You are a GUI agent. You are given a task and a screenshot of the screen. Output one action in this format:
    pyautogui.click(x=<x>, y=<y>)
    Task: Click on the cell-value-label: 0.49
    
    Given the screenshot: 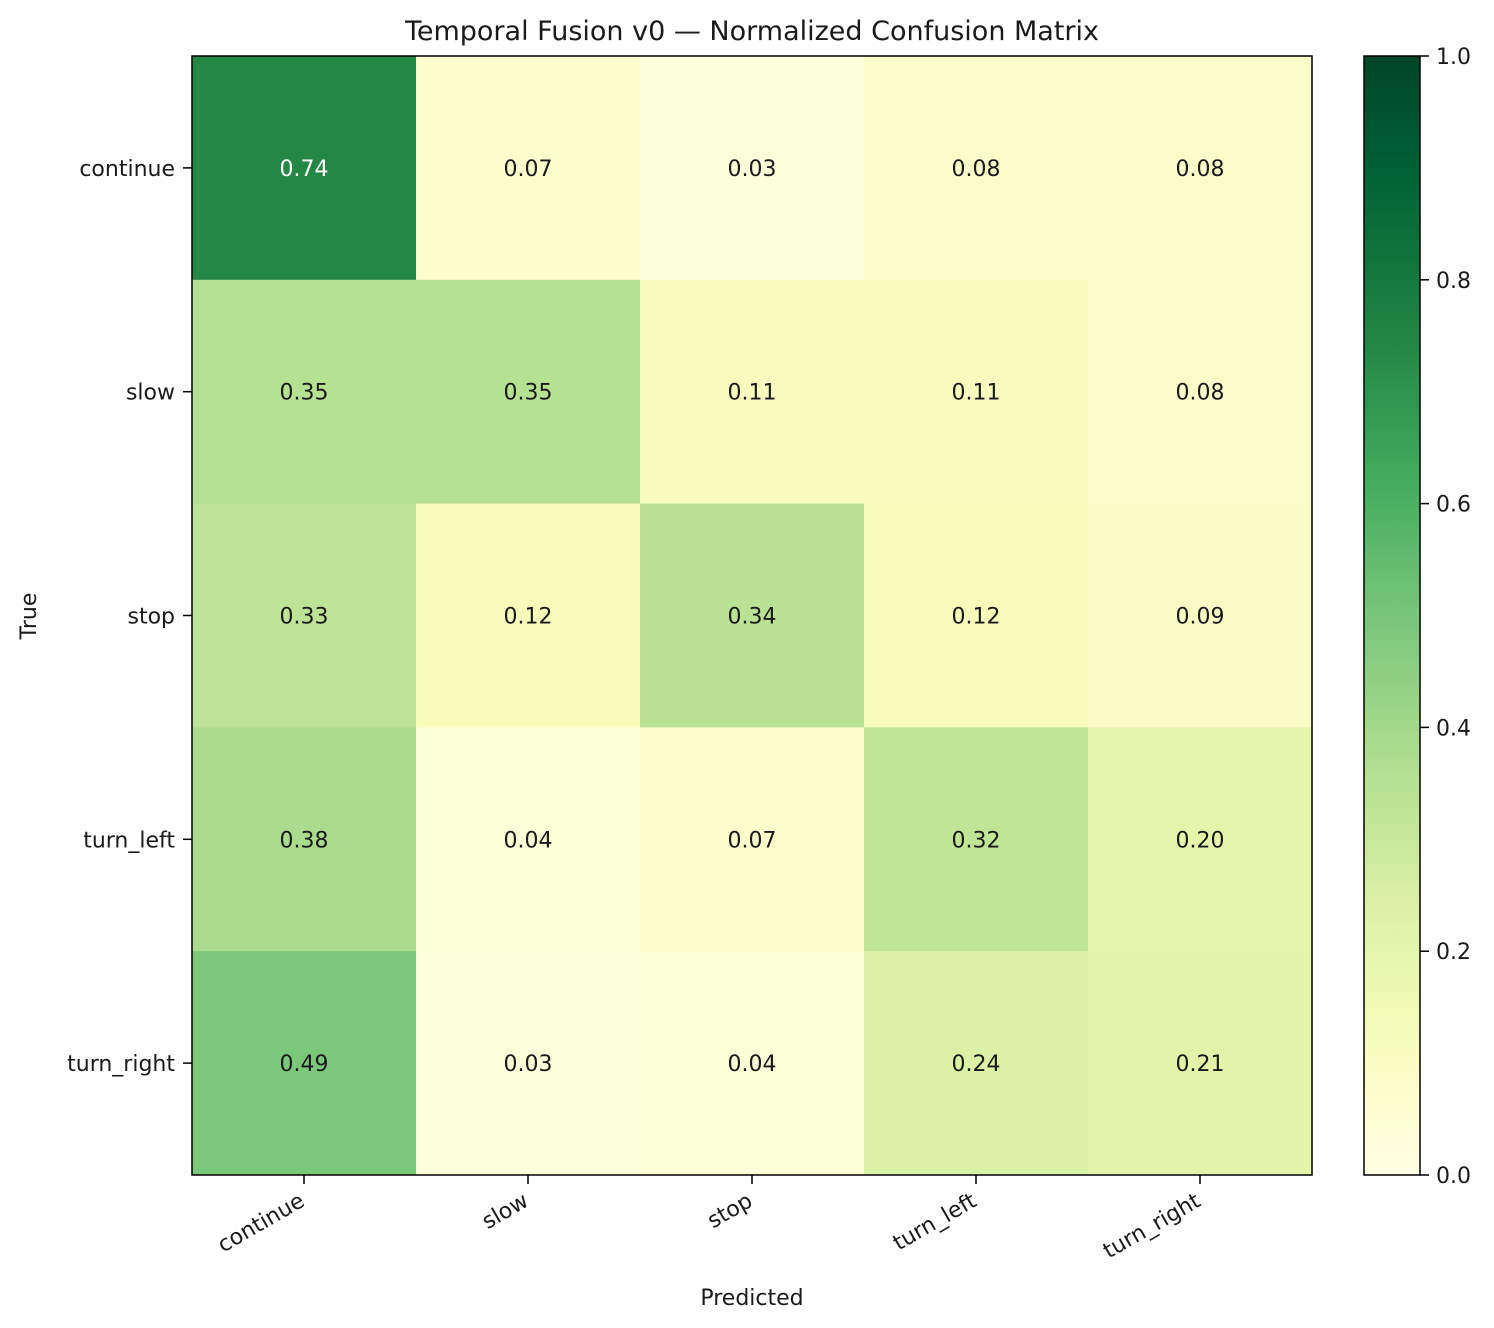 What is the action you would take?
    pyautogui.click(x=304, y=1064)
    